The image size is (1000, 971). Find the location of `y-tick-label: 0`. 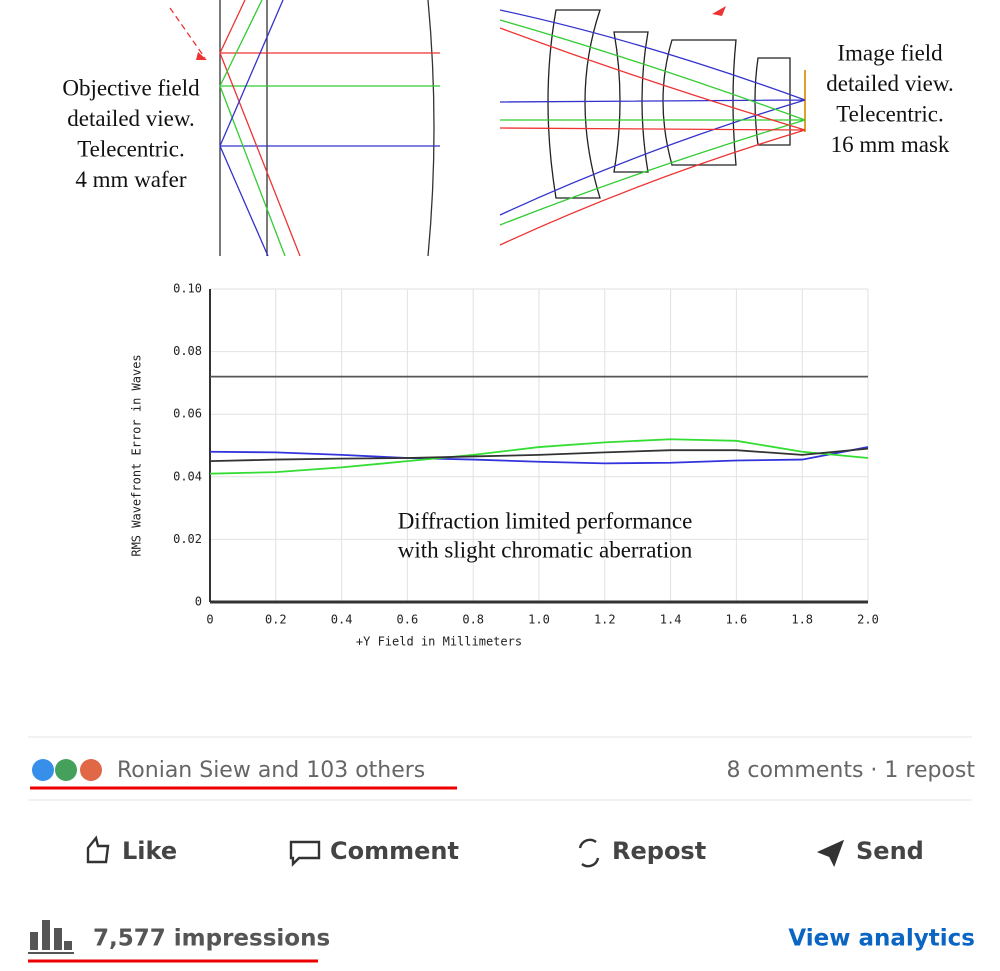

y-tick-label: 0 is located at coordinates (198, 602).